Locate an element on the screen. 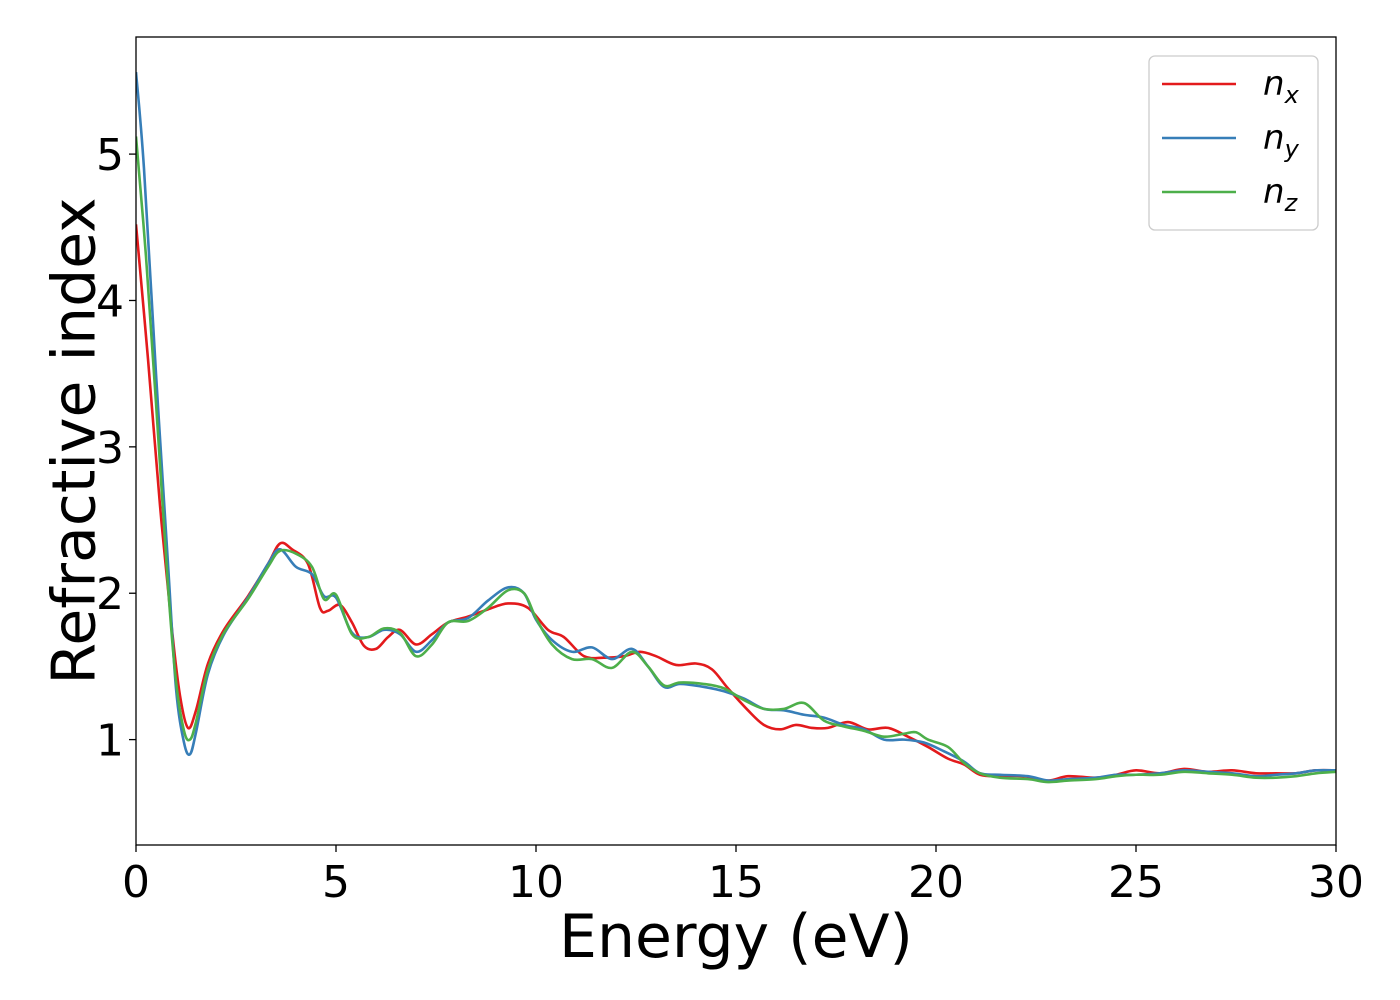  y-tick-label: 3 is located at coordinates (110, 448).